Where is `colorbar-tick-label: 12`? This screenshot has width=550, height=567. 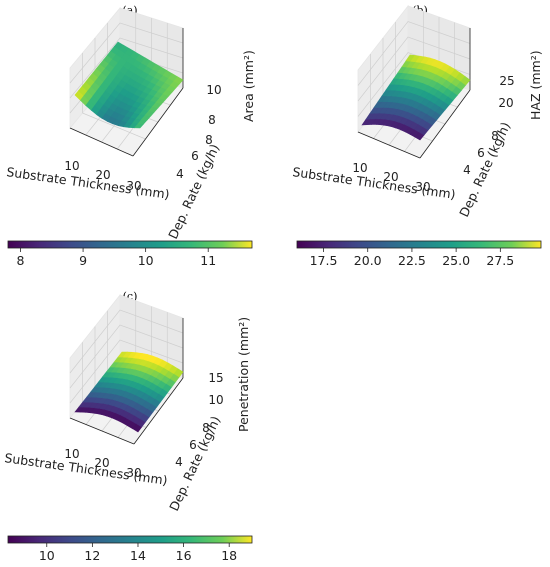
colorbar-tick-label: 12 is located at coordinates (92, 555).